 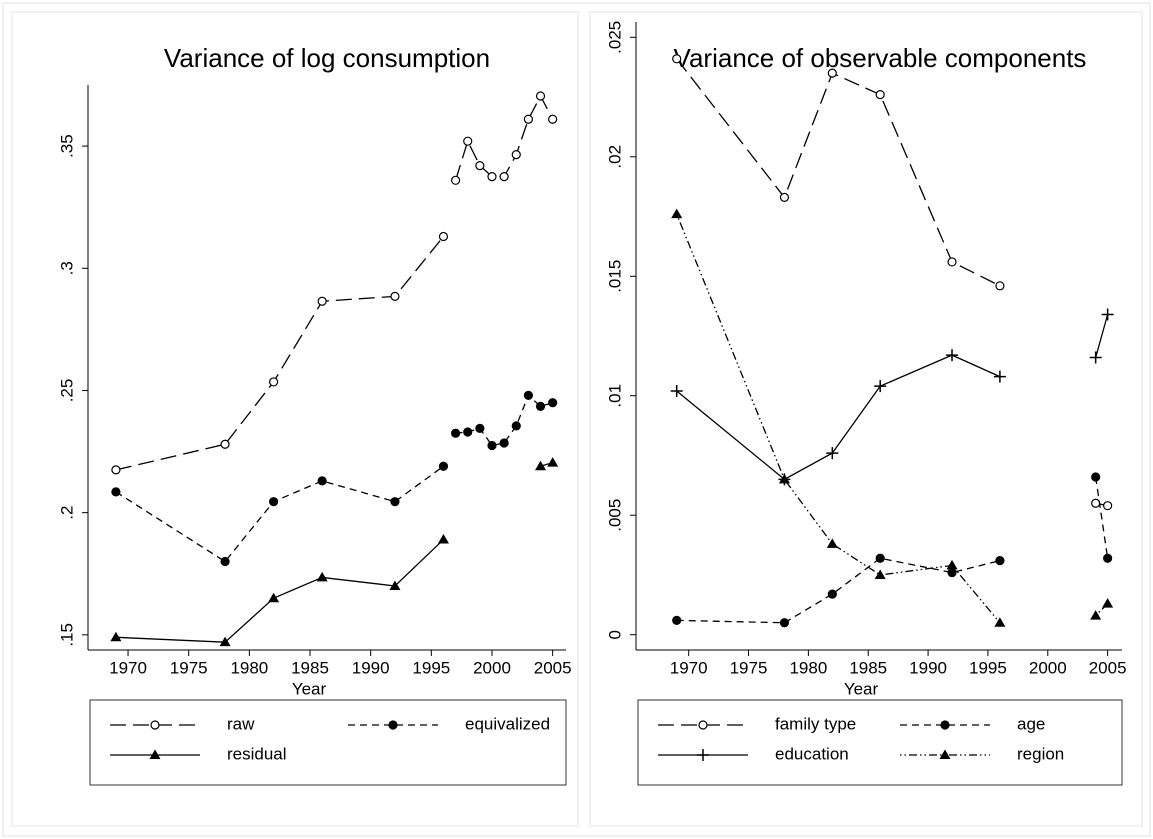 I want to click on x-tick-label: 1990, so click(x=928, y=667).